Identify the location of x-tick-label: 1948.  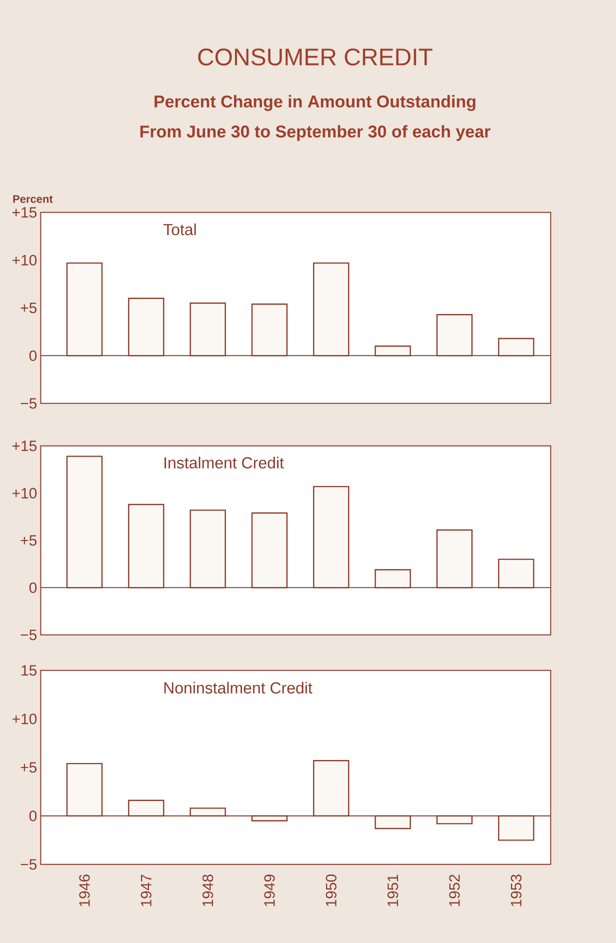
(208, 890).